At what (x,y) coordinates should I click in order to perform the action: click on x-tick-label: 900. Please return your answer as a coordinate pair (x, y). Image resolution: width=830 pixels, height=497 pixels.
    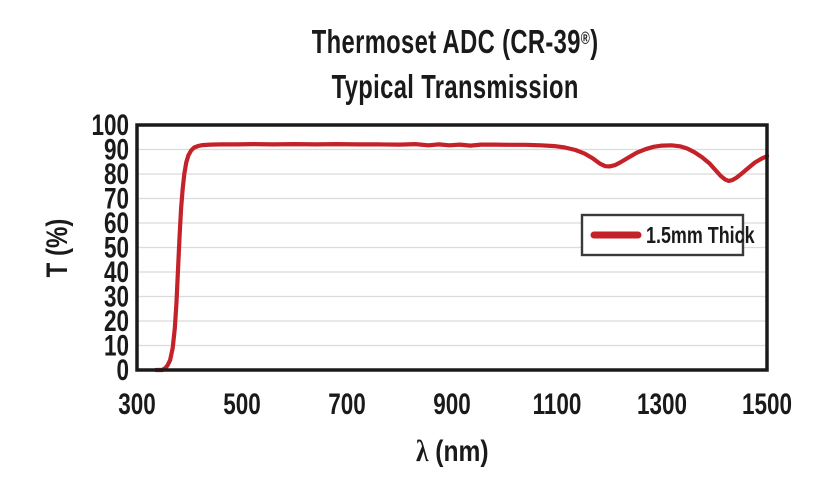
    Looking at the image, I should click on (452, 404).